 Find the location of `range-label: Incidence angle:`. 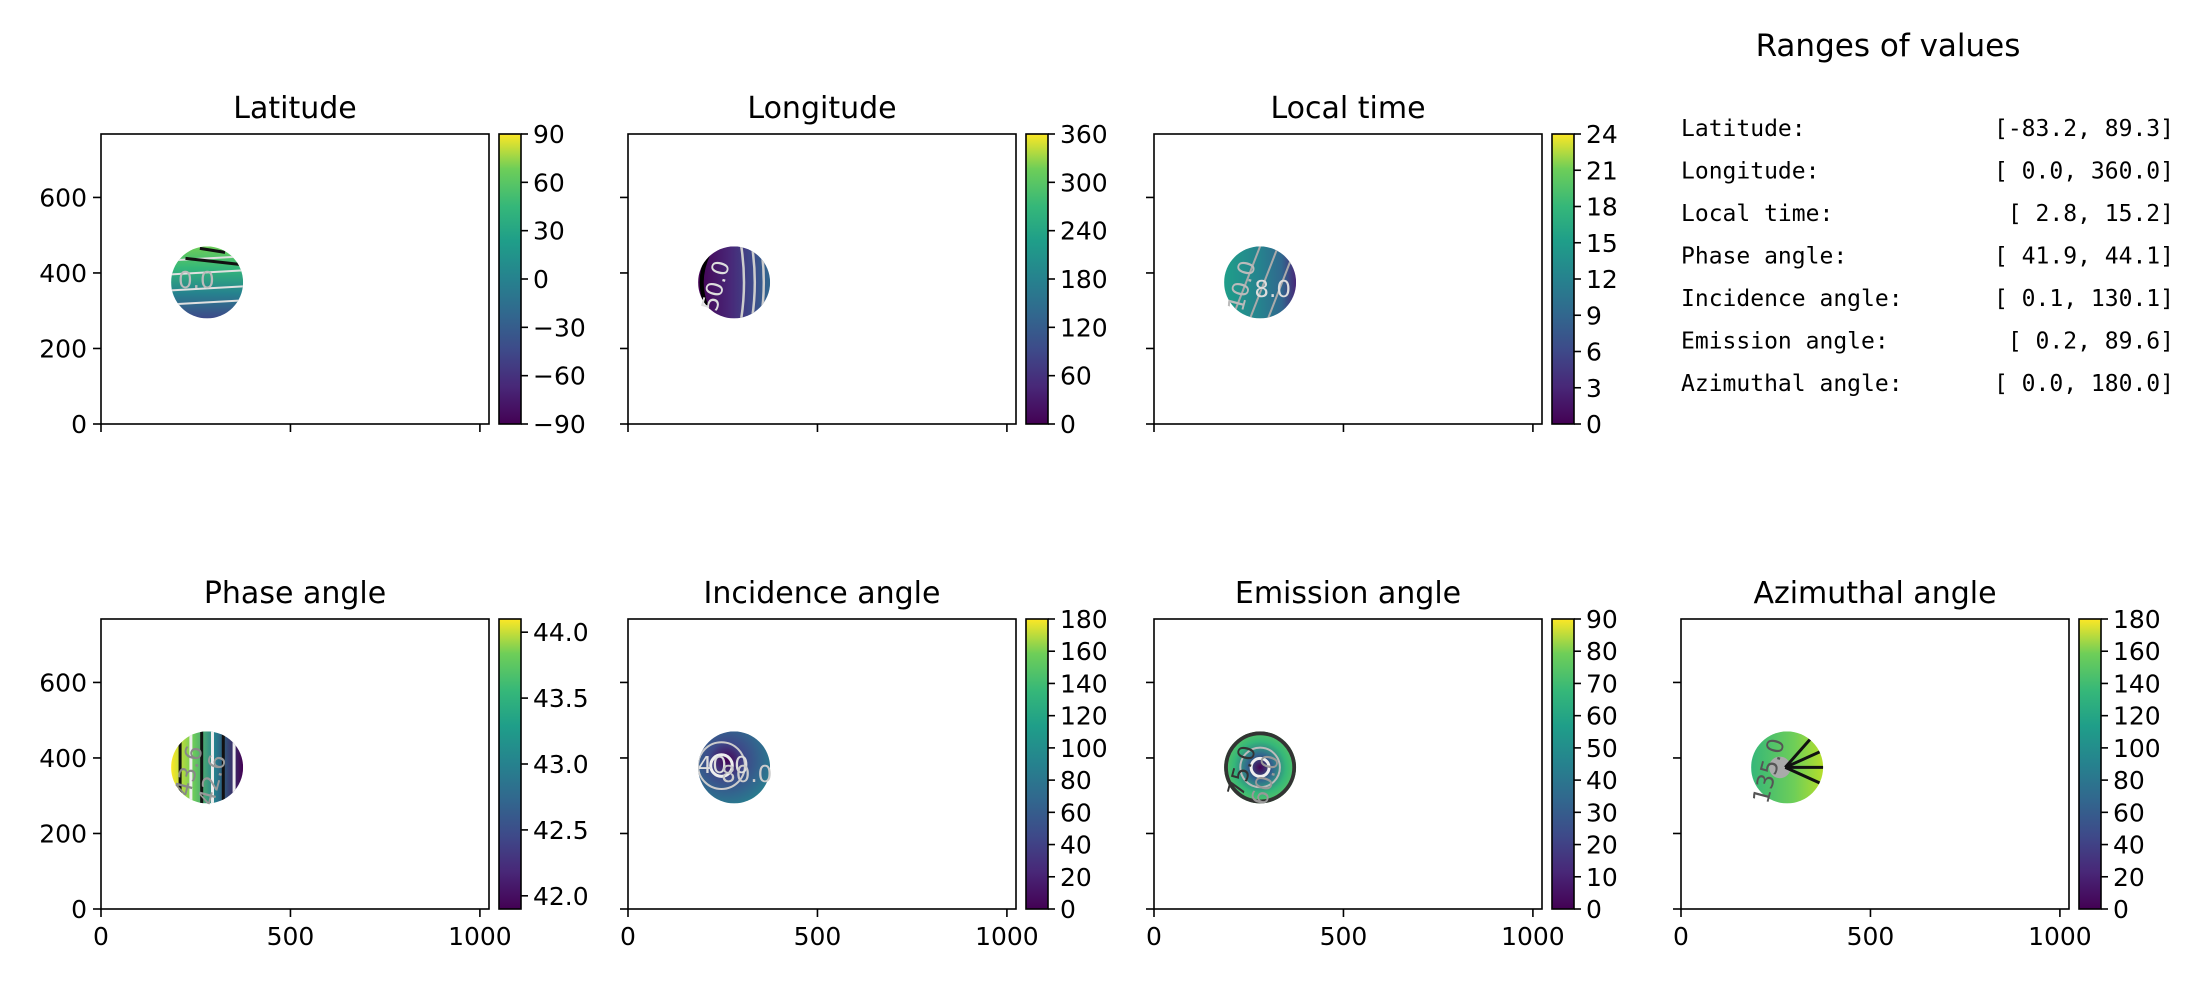

range-label: Incidence angle: is located at coordinates (1792, 299).